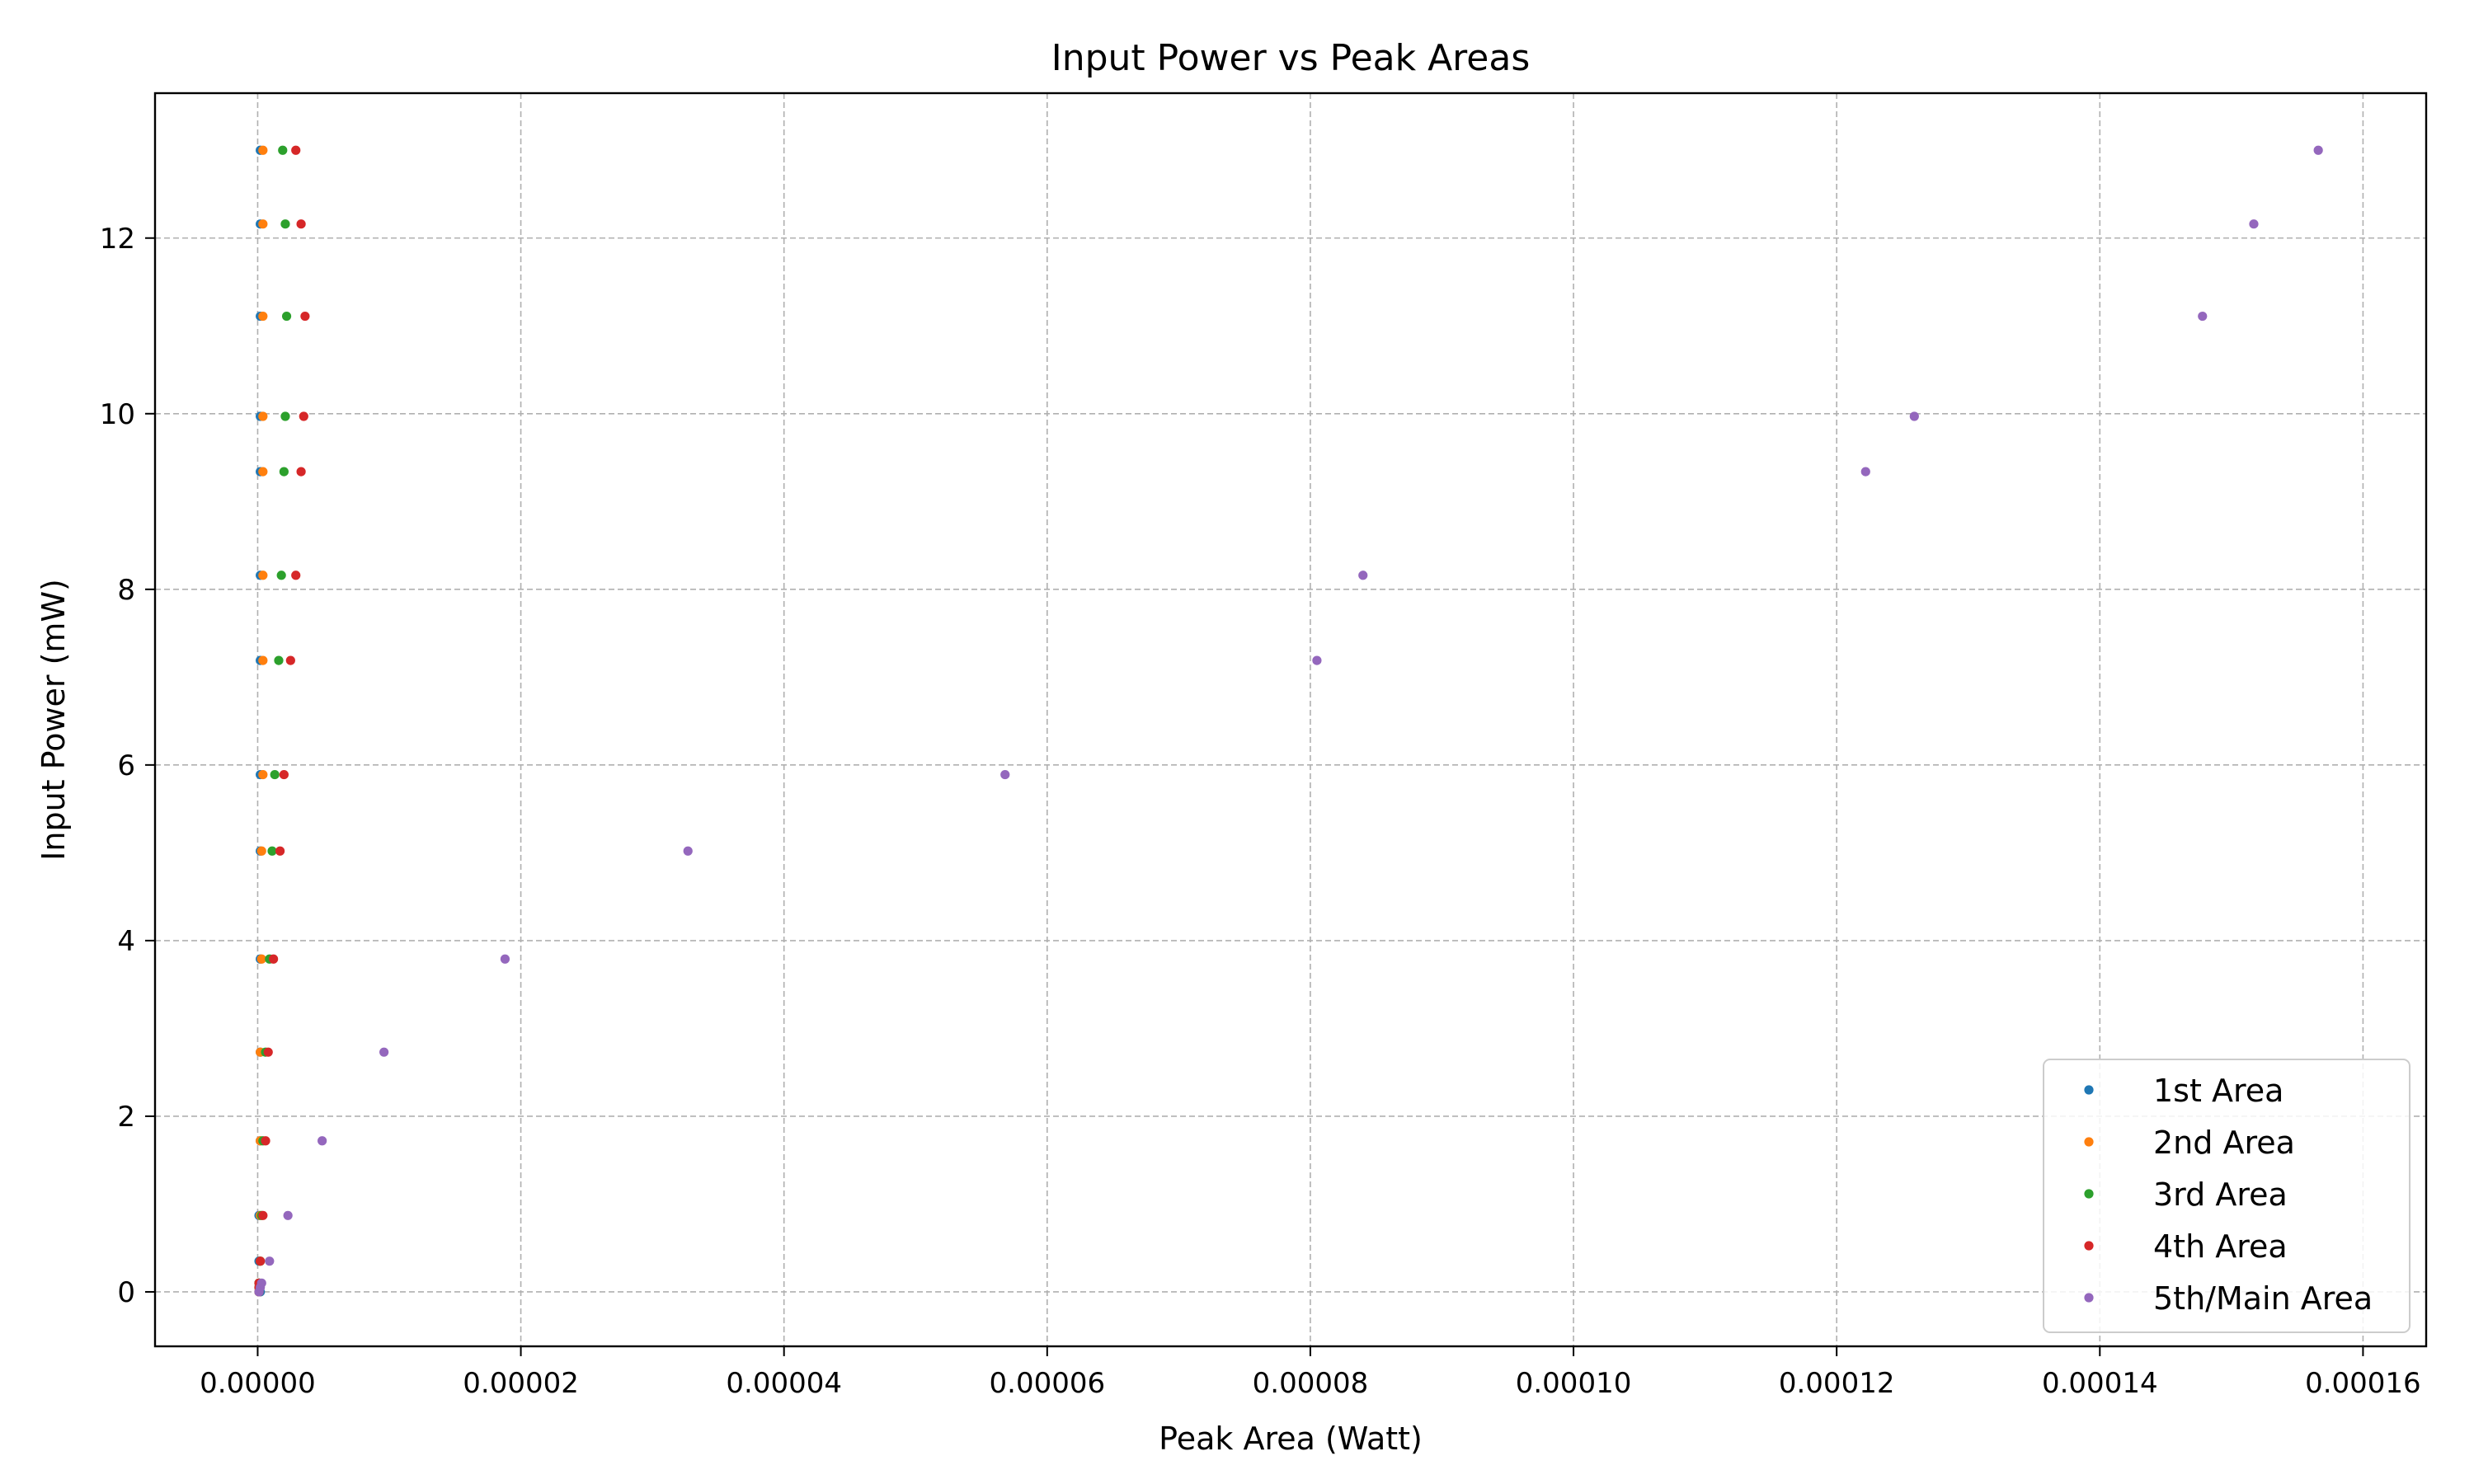 The width and height of the screenshot is (2474, 1484). I want to click on chart-title: Input Power vs Peak Areas, so click(1291, 58).